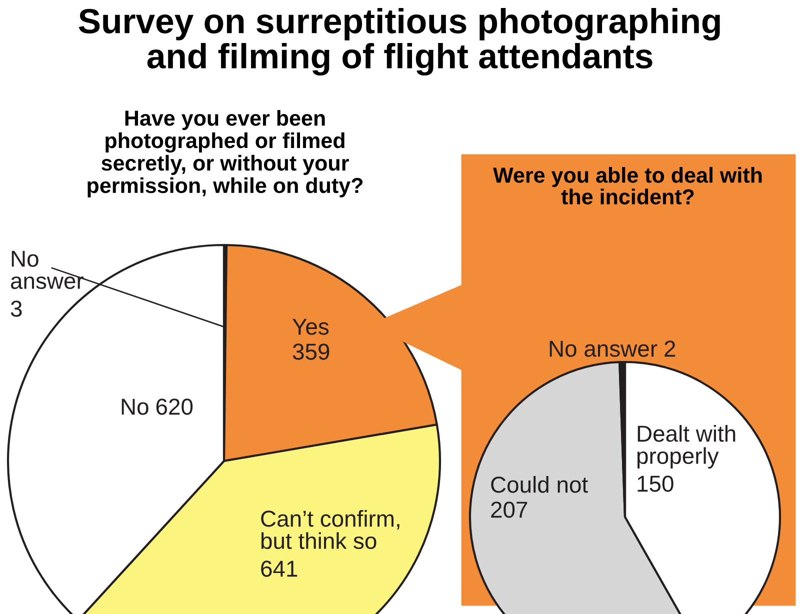 This screenshot has width=800, height=614. Describe the element at coordinates (135, 406) in the screenshot. I see `slice-label: No` at that location.